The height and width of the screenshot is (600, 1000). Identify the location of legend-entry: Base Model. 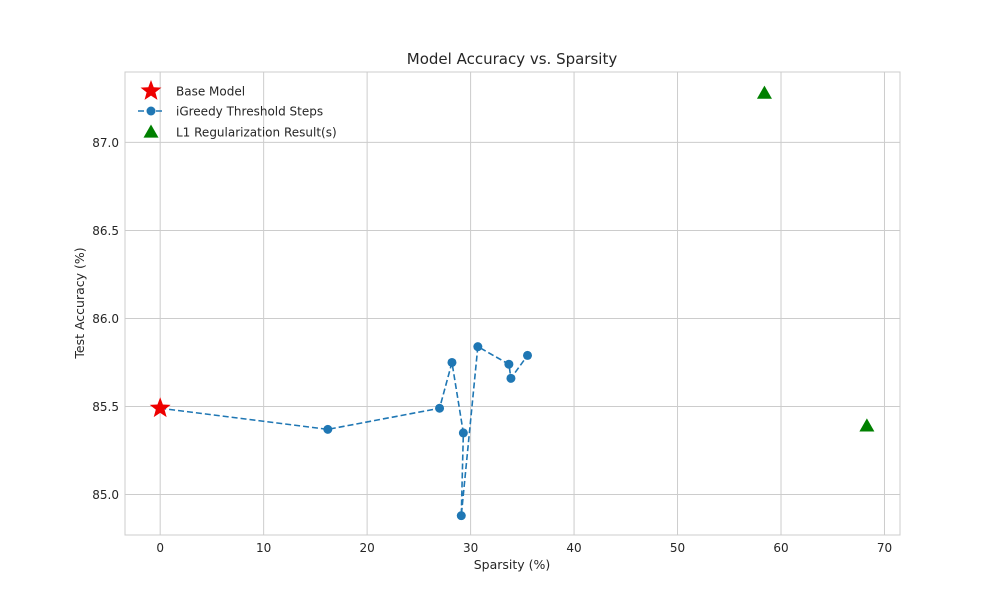
(210, 92).